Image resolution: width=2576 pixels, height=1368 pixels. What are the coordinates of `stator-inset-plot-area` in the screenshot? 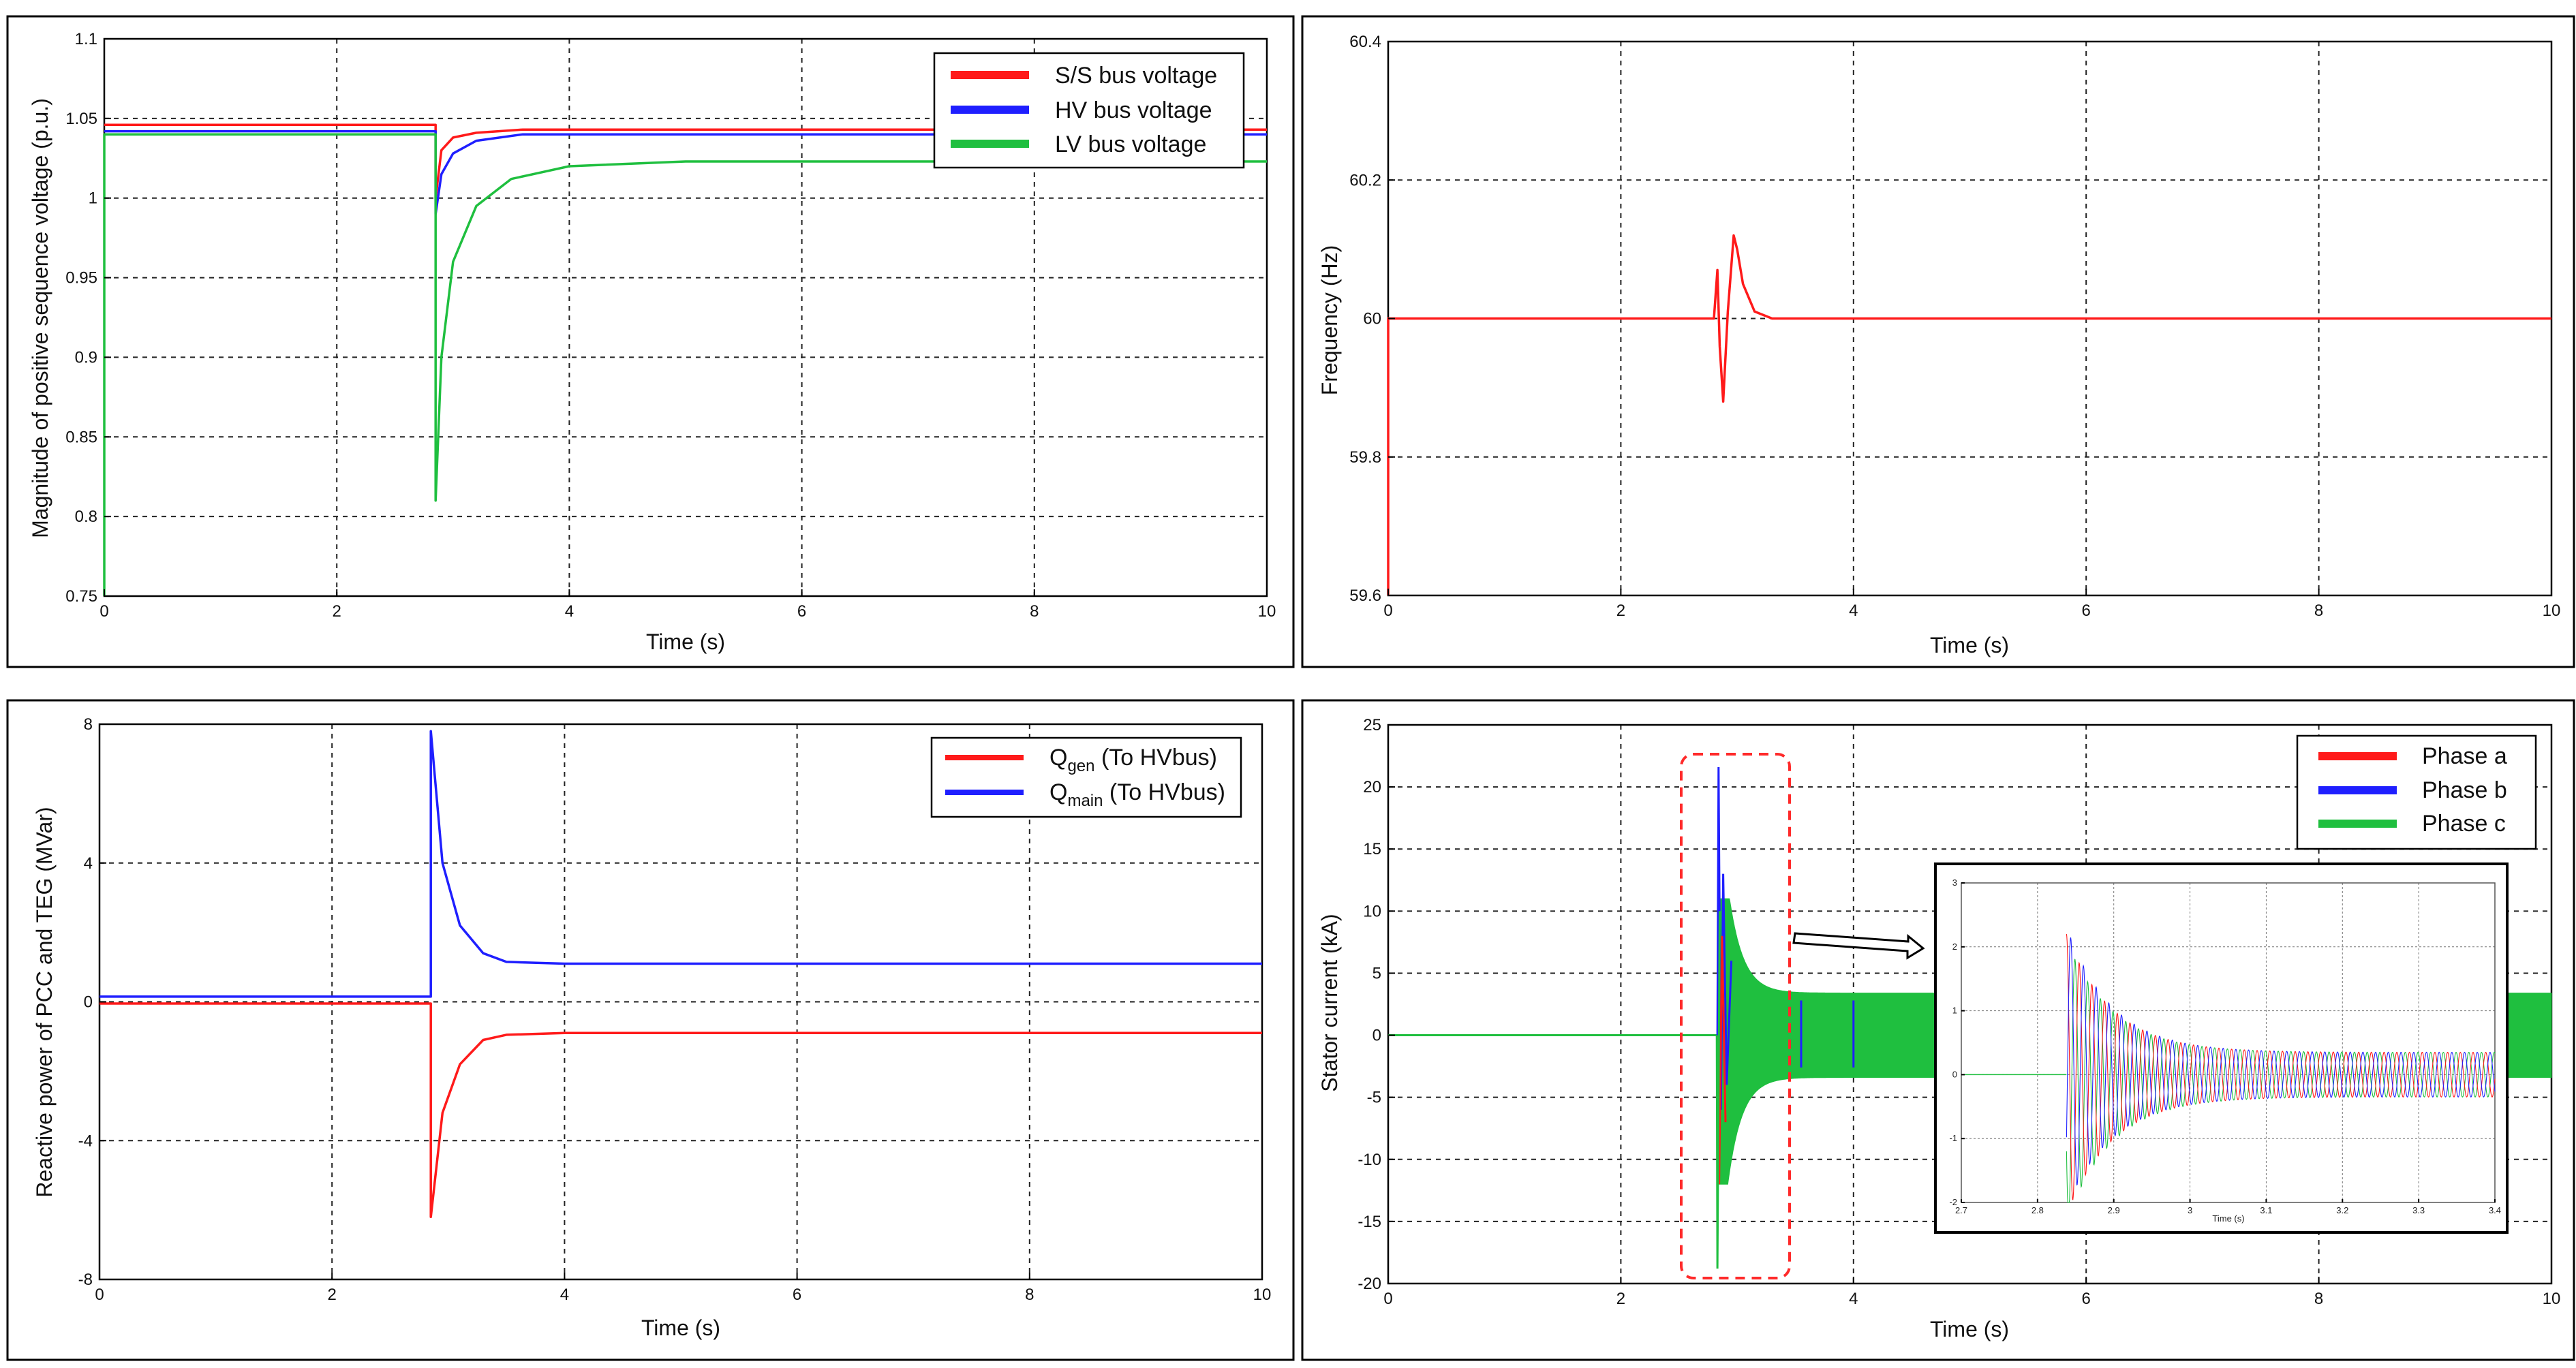 It's located at (2228, 1042).